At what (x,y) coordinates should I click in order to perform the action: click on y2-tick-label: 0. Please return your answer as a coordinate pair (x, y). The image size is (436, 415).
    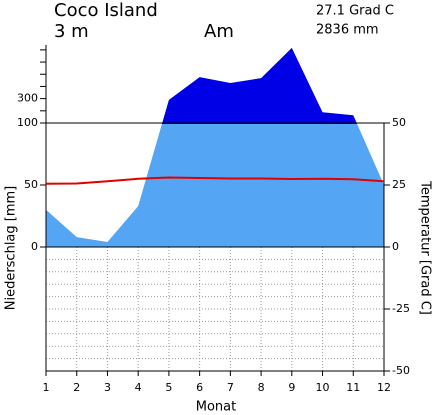
    Looking at the image, I should click on (395, 246).